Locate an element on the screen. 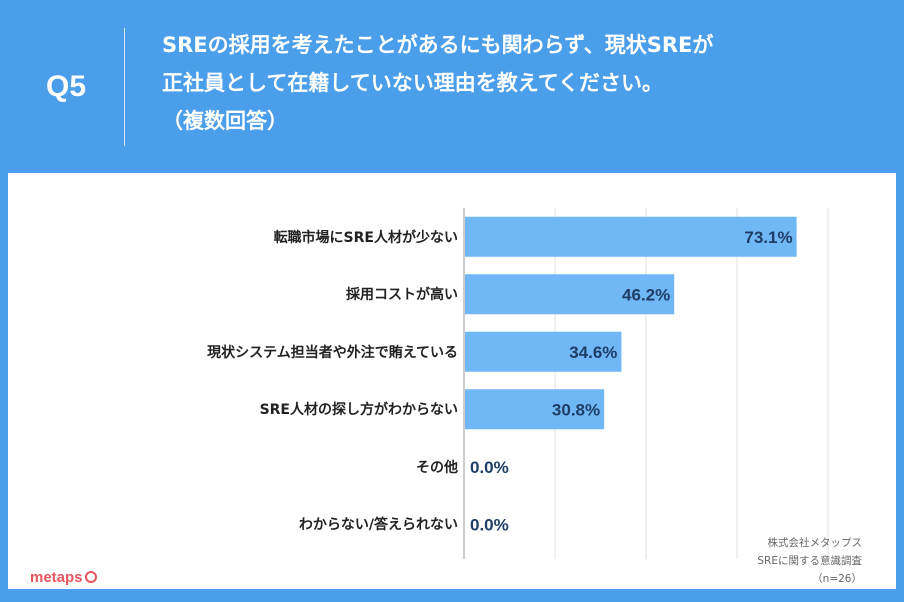  data-label: 46.2% is located at coordinates (646, 294).